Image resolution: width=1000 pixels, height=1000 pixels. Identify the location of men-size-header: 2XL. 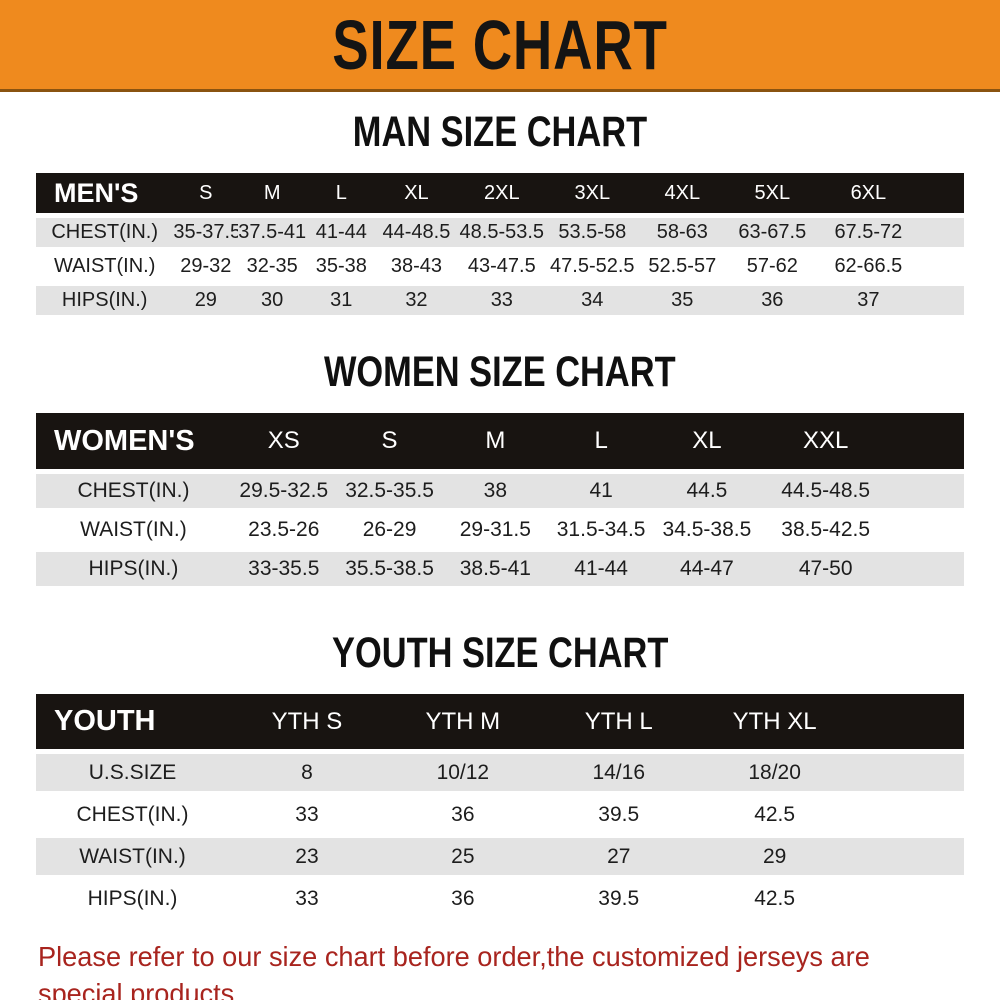
(502, 193).